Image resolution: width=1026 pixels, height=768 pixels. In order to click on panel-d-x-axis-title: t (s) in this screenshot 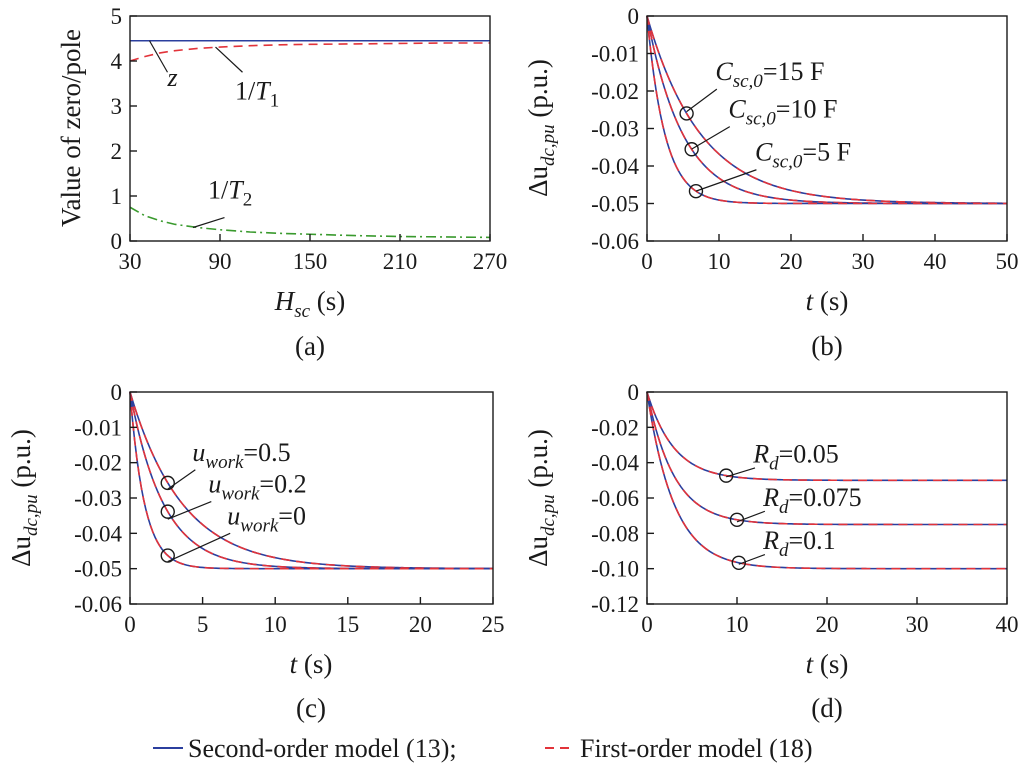, I will do `click(827, 664)`.